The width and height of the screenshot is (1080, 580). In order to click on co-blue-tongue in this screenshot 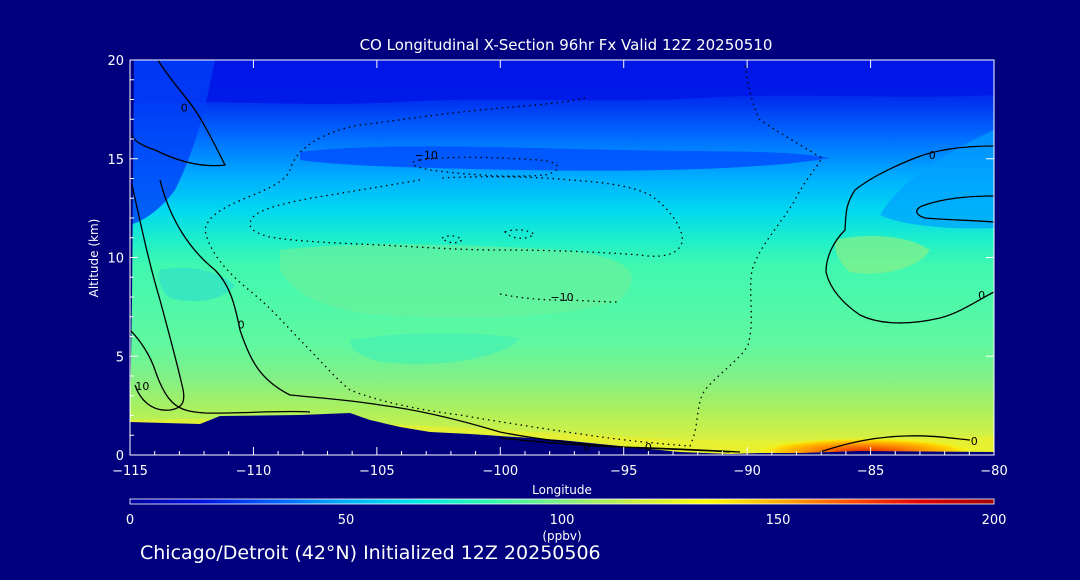, I will do `click(565, 158)`.